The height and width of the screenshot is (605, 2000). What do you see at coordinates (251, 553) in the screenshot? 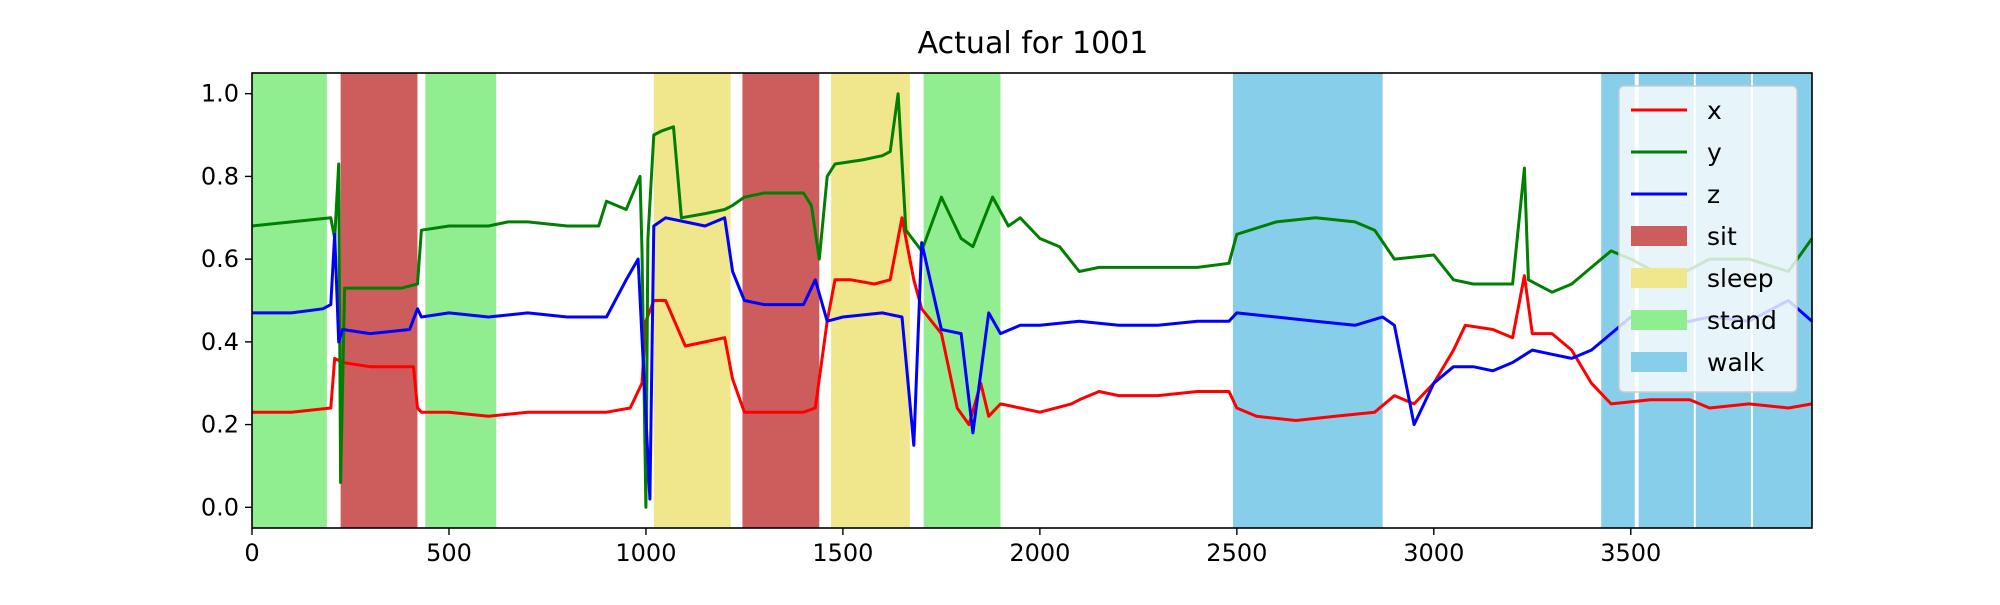
I see `x-tick-label: 0` at bounding box center [251, 553].